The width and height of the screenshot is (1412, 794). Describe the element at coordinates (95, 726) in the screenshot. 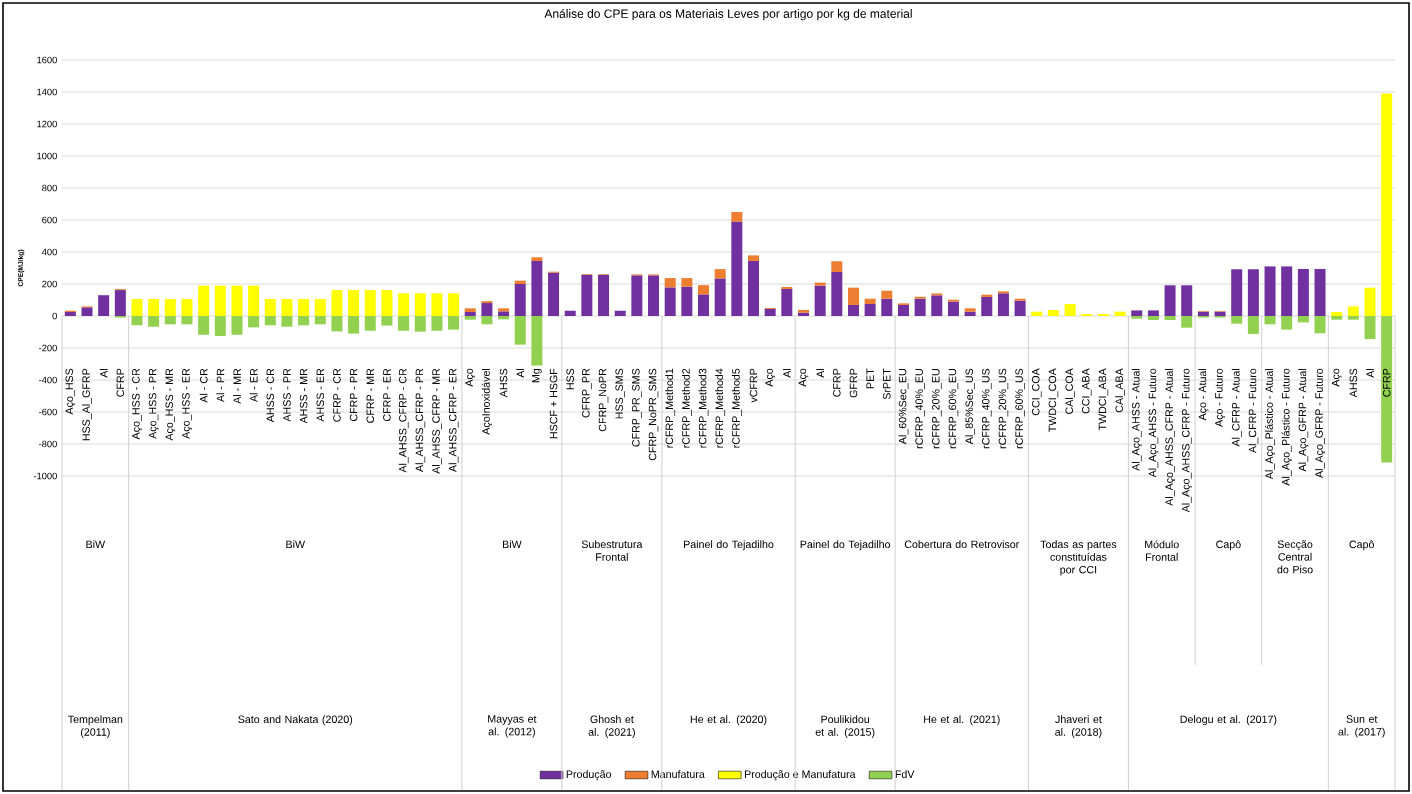

I see `text: Tempelman (2011)` at that location.